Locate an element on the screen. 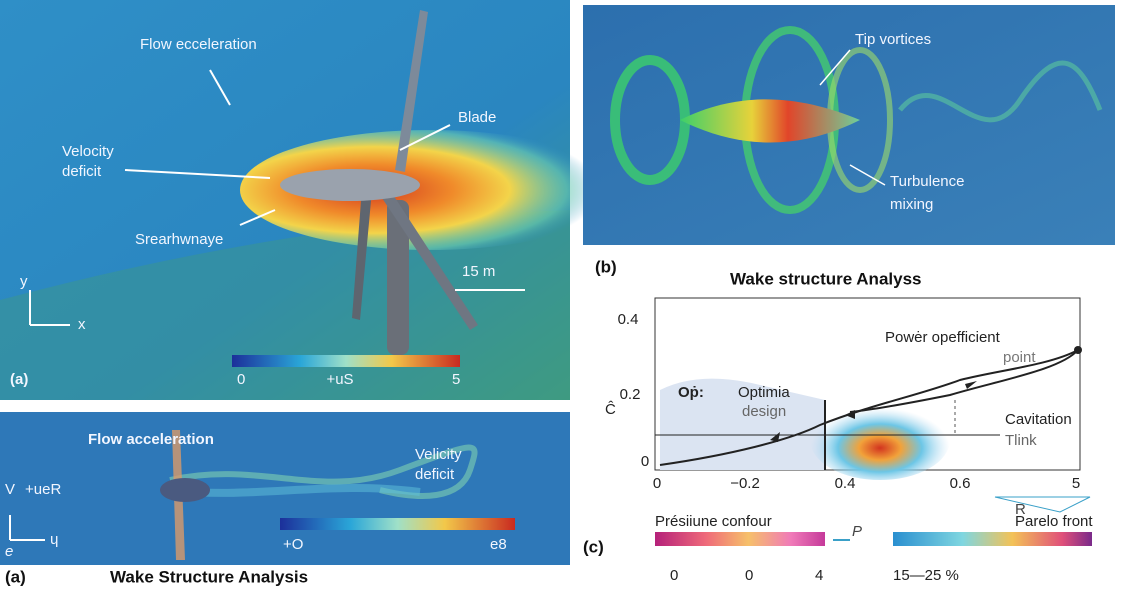 This screenshot has height=592, width=1126. x-tick-label: −0.2 is located at coordinates (745, 483).